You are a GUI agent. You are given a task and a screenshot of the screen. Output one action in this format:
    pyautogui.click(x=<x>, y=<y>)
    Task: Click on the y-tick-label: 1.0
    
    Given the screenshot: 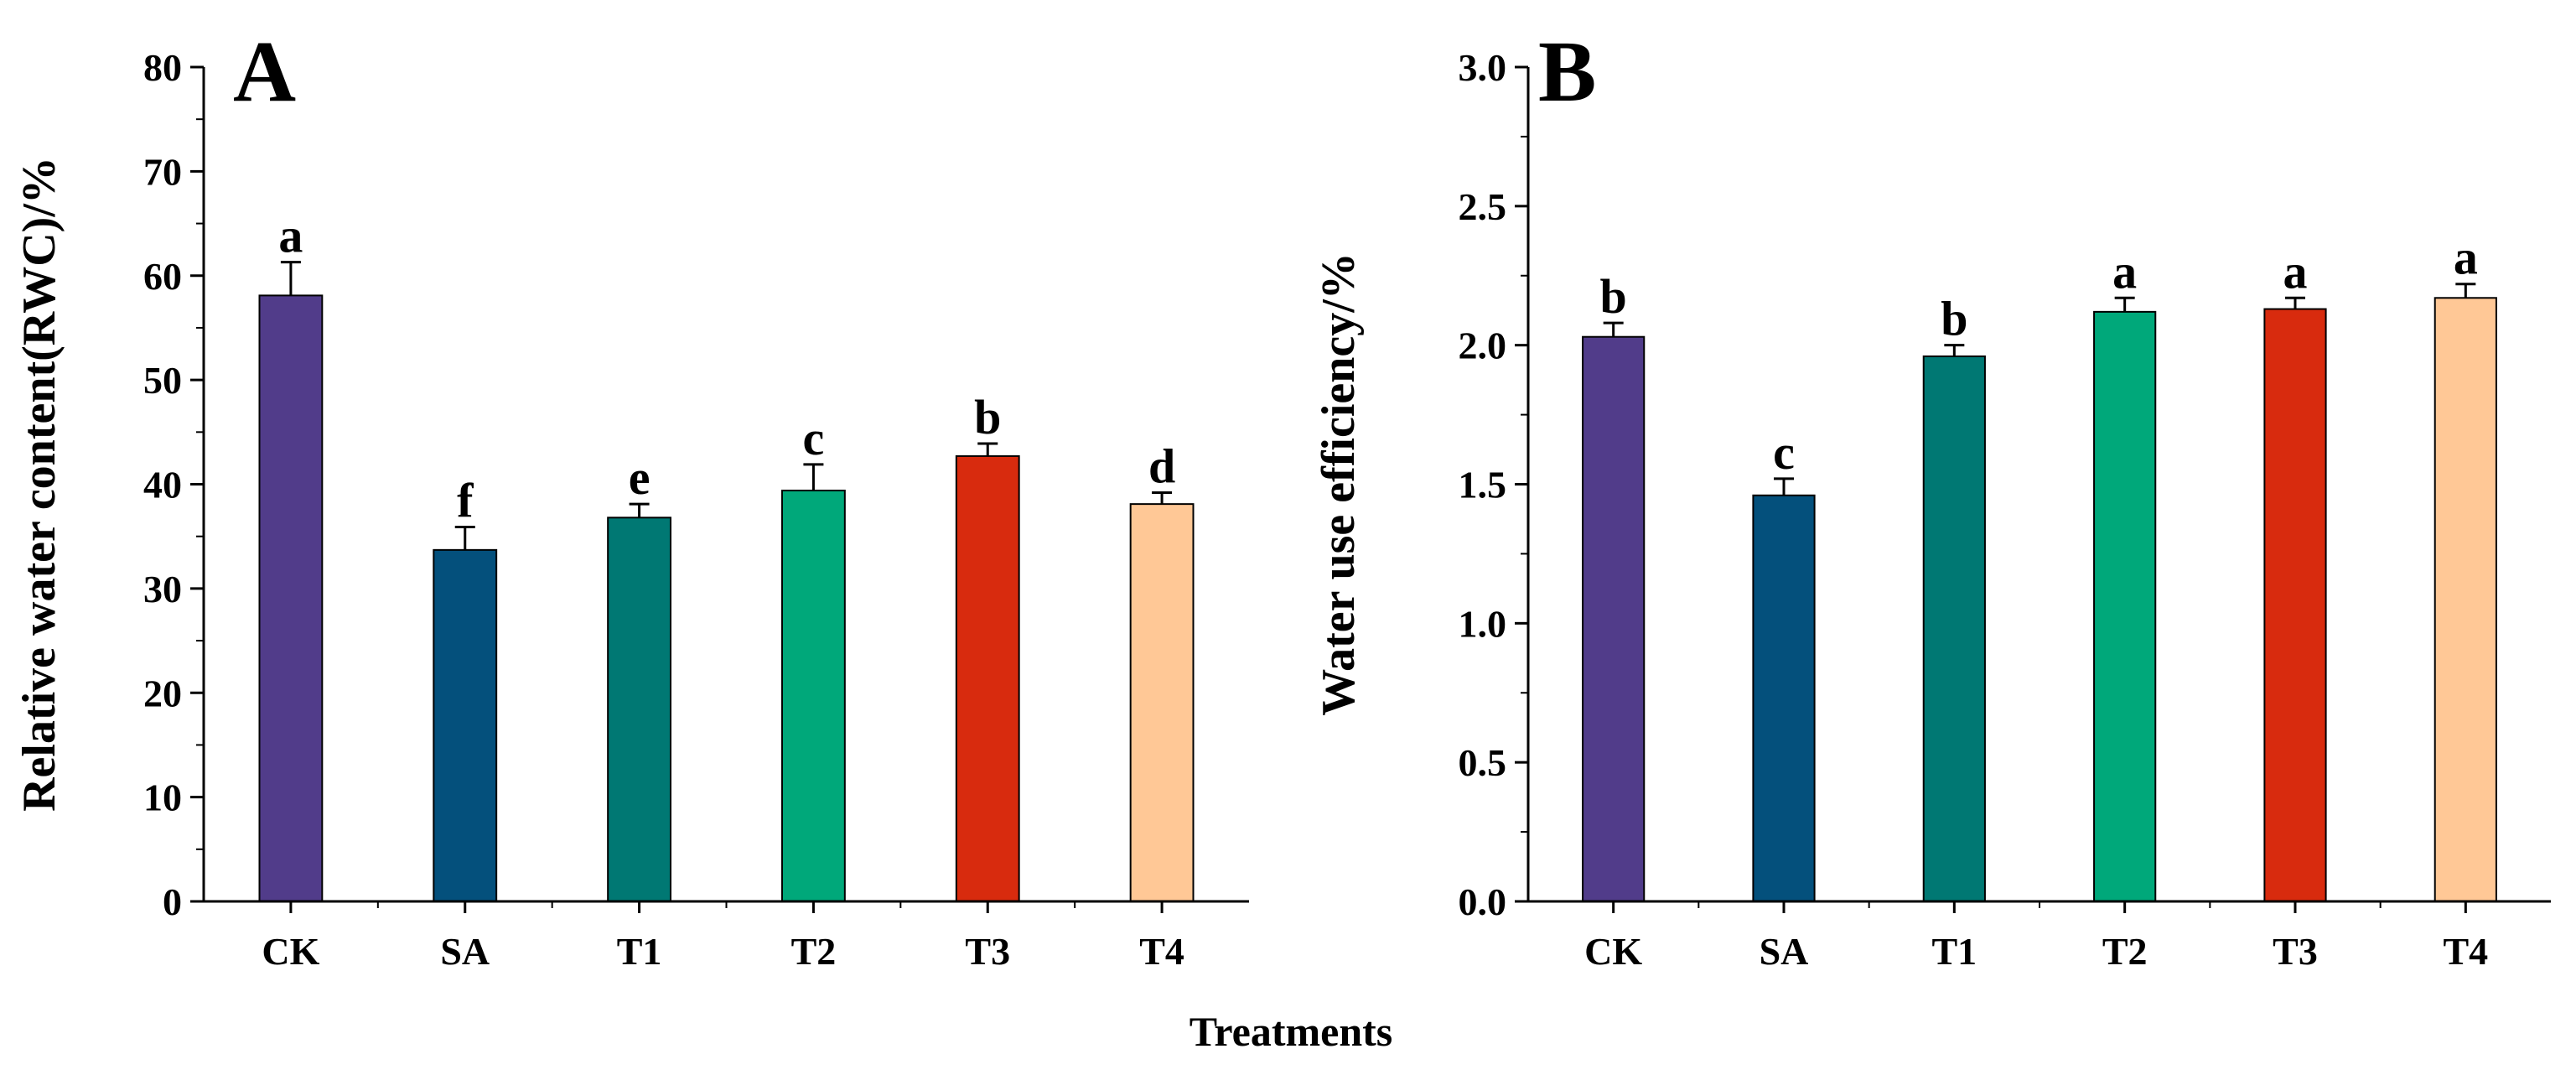 What is the action you would take?
    pyautogui.click(x=1483, y=624)
    